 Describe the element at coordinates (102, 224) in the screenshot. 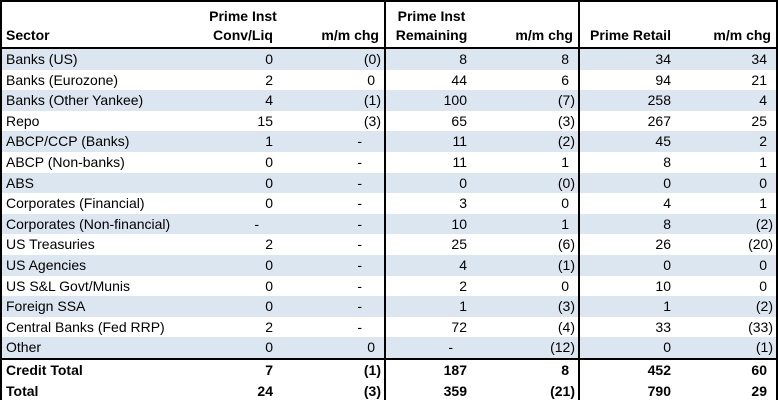

I see `sector-cell: Corporates (Non-financial)` at that location.